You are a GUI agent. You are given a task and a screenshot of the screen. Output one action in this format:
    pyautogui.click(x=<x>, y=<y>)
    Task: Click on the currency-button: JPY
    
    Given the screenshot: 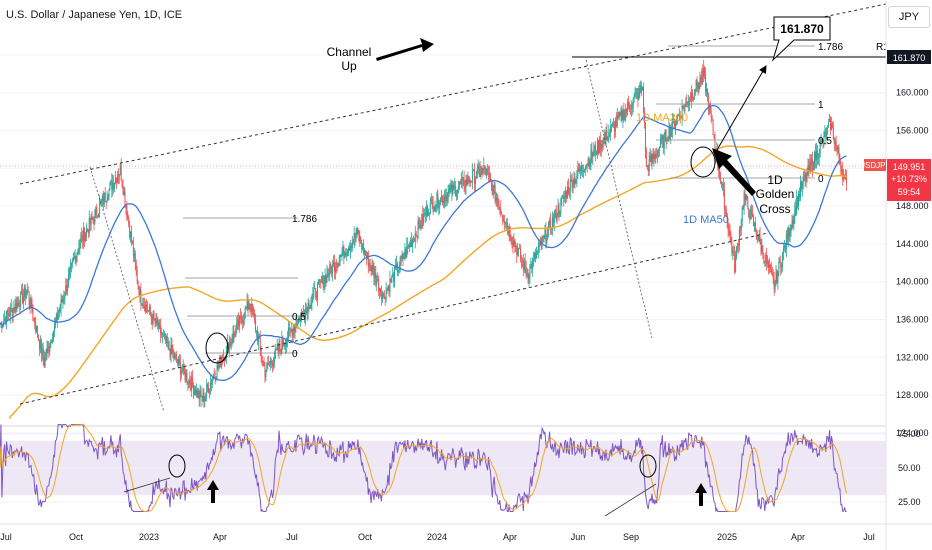 What is the action you would take?
    pyautogui.click(x=909, y=17)
    